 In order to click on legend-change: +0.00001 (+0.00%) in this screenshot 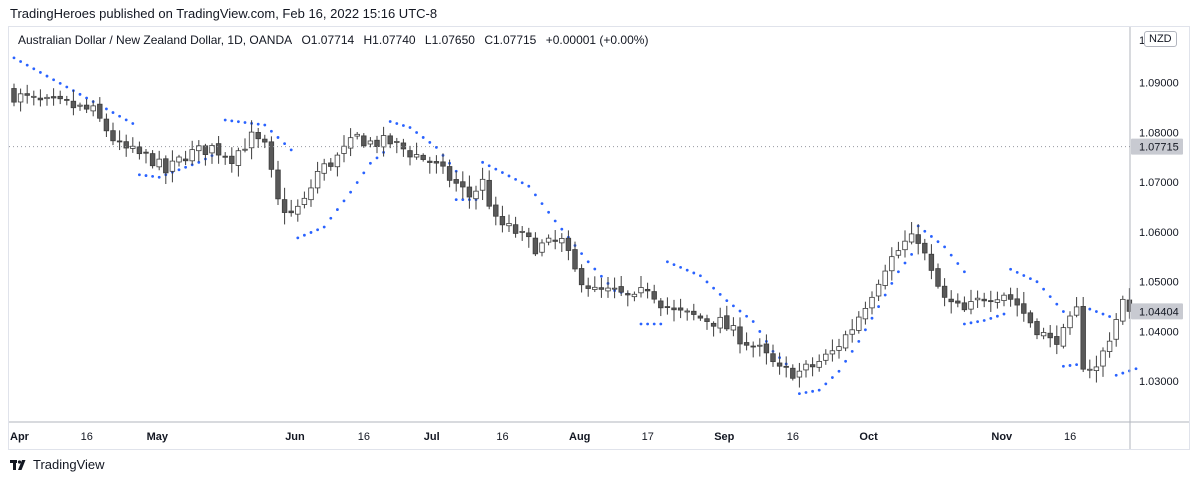, I will do `click(597, 40)`.